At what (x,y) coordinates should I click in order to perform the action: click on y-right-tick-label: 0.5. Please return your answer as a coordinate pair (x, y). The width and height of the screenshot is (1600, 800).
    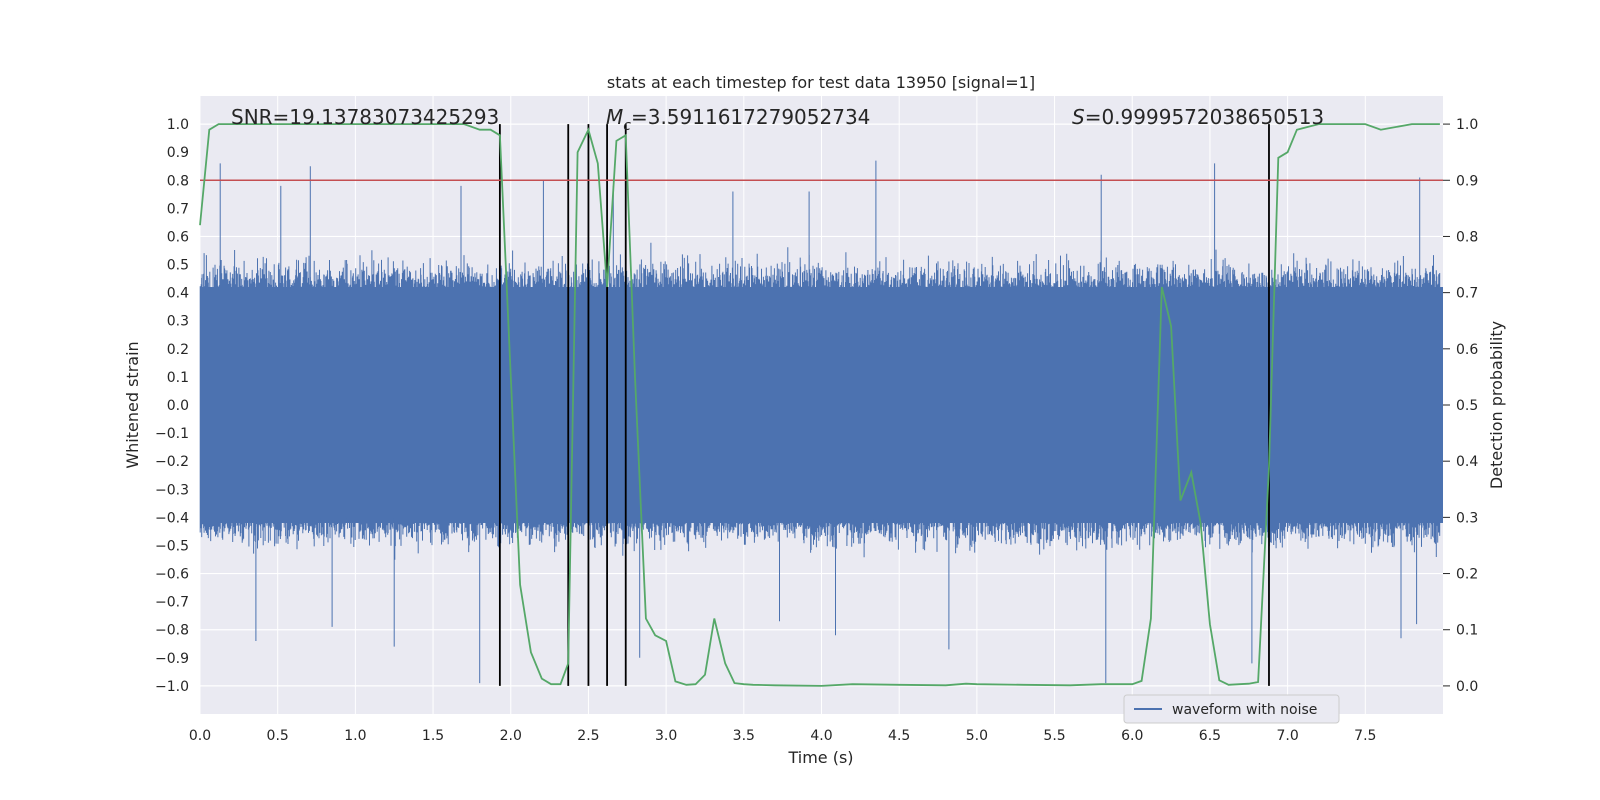
    Looking at the image, I should click on (1467, 406).